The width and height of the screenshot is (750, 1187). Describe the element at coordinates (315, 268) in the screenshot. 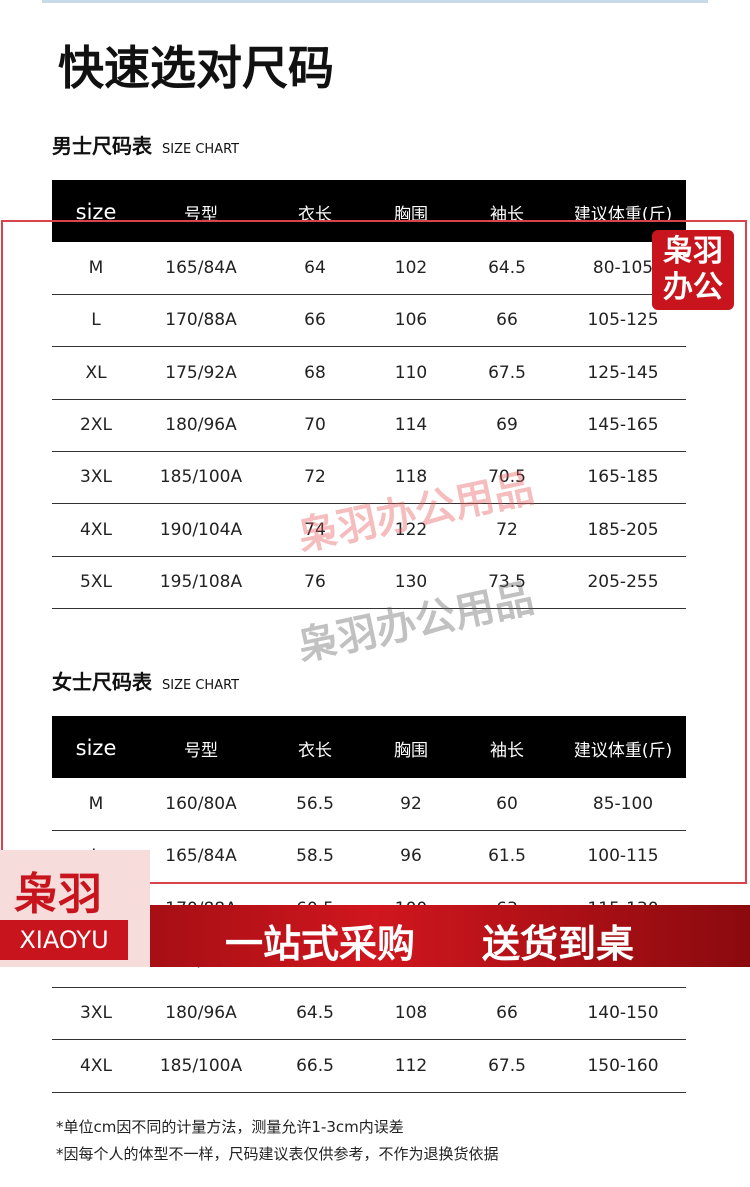

I see `table-cell: 64` at that location.